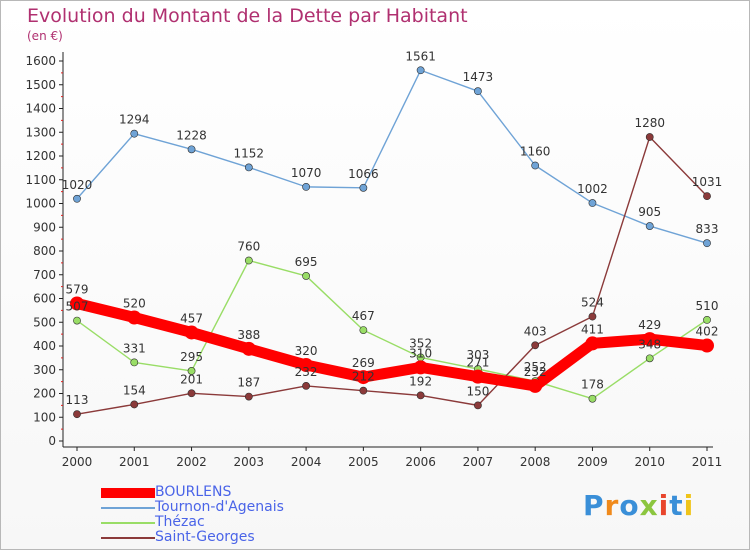 The height and width of the screenshot is (550, 750). I want to click on y-tick-label: 1200, so click(40, 156).